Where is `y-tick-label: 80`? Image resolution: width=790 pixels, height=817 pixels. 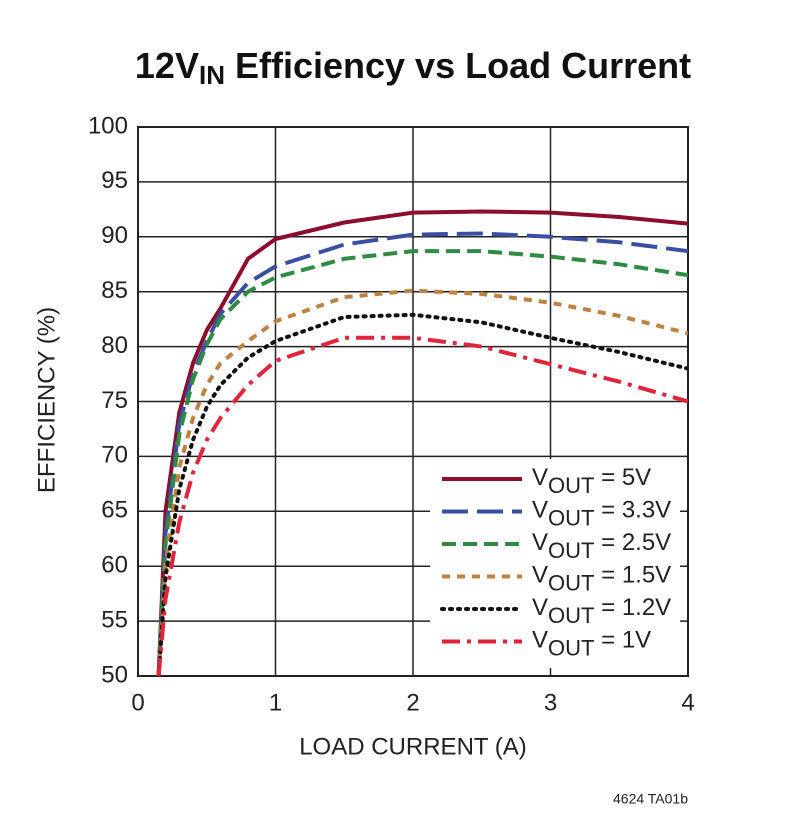 y-tick-label: 80 is located at coordinates (114, 345).